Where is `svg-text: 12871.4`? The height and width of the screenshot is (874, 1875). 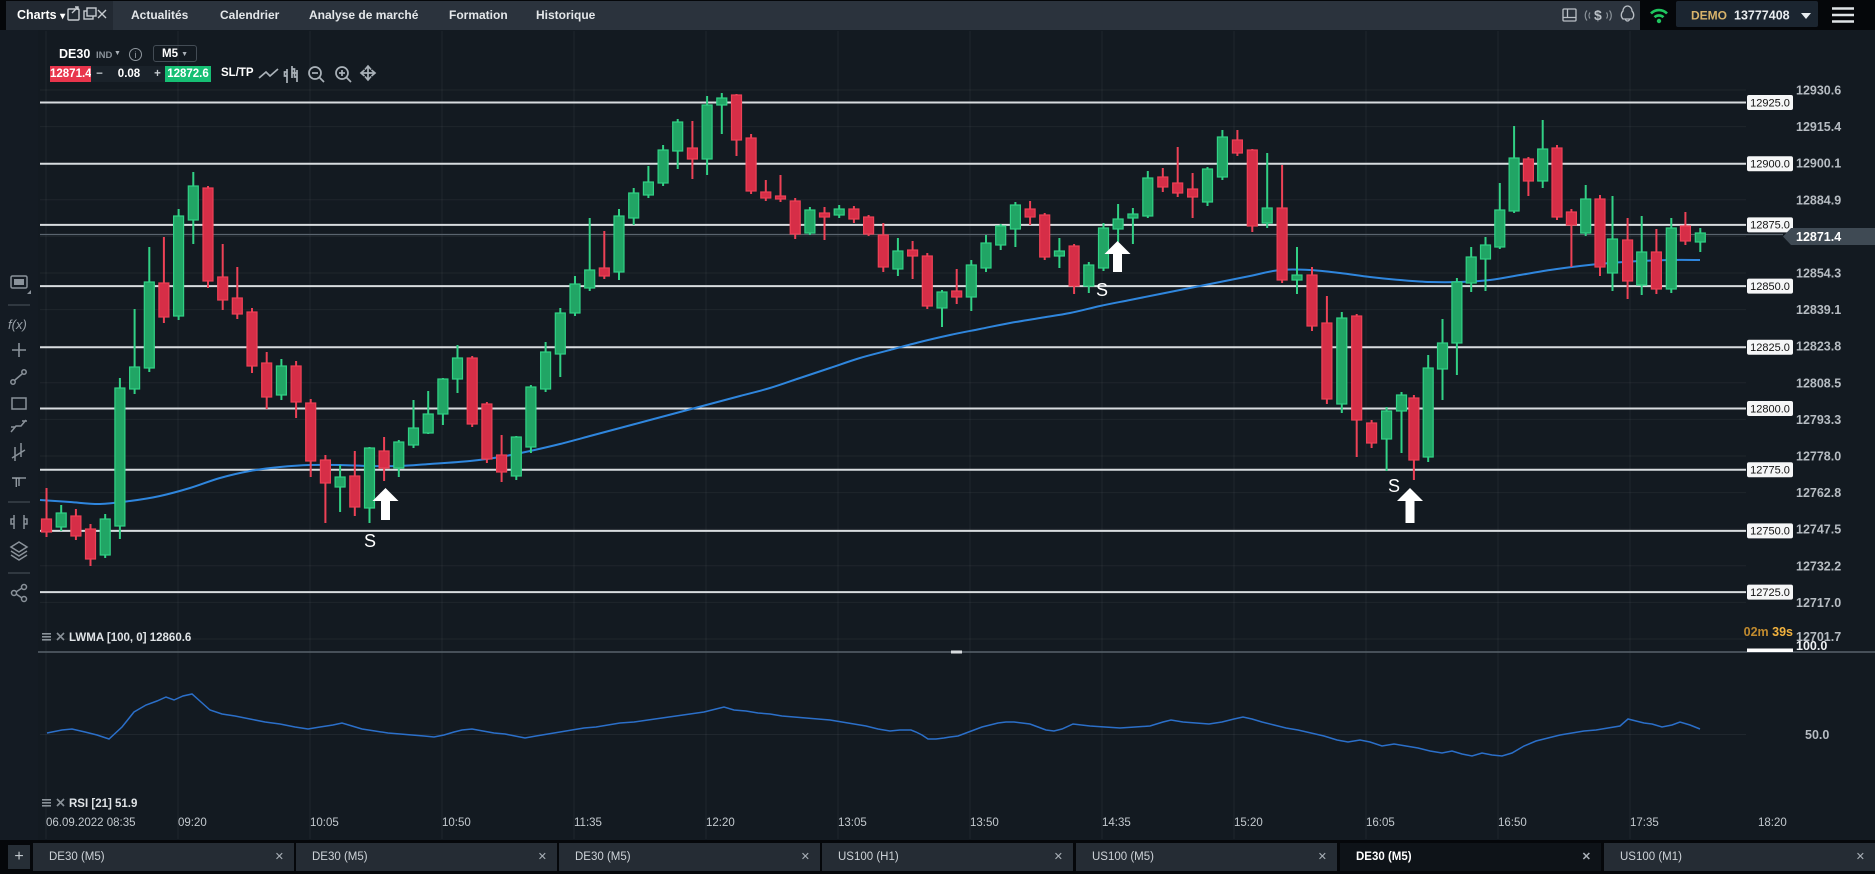
svg-text: 12871.4 is located at coordinates (1818, 237).